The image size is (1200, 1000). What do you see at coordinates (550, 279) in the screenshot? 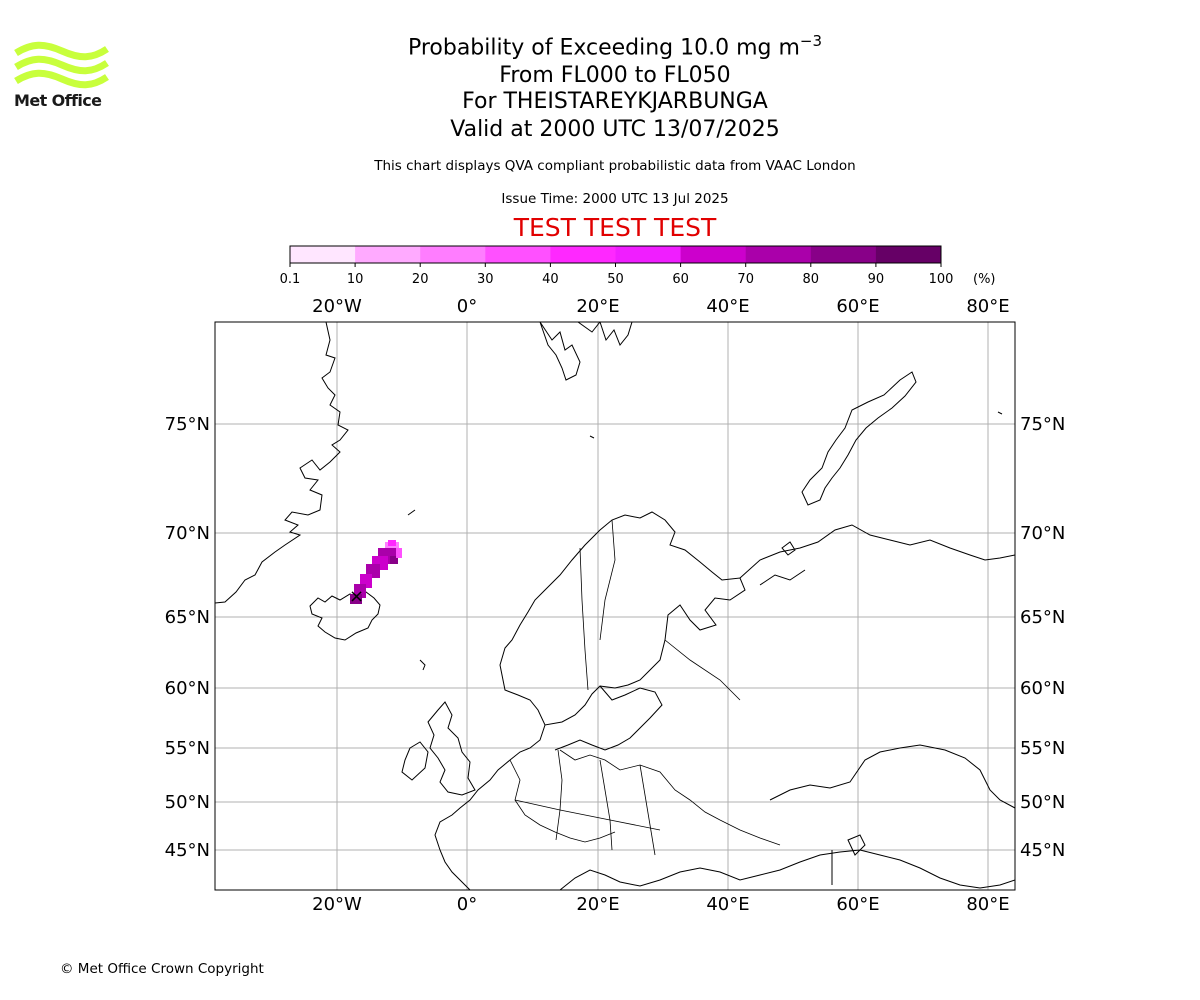
I see `colorbar-tick-label: 40` at bounding box center [550, 279].